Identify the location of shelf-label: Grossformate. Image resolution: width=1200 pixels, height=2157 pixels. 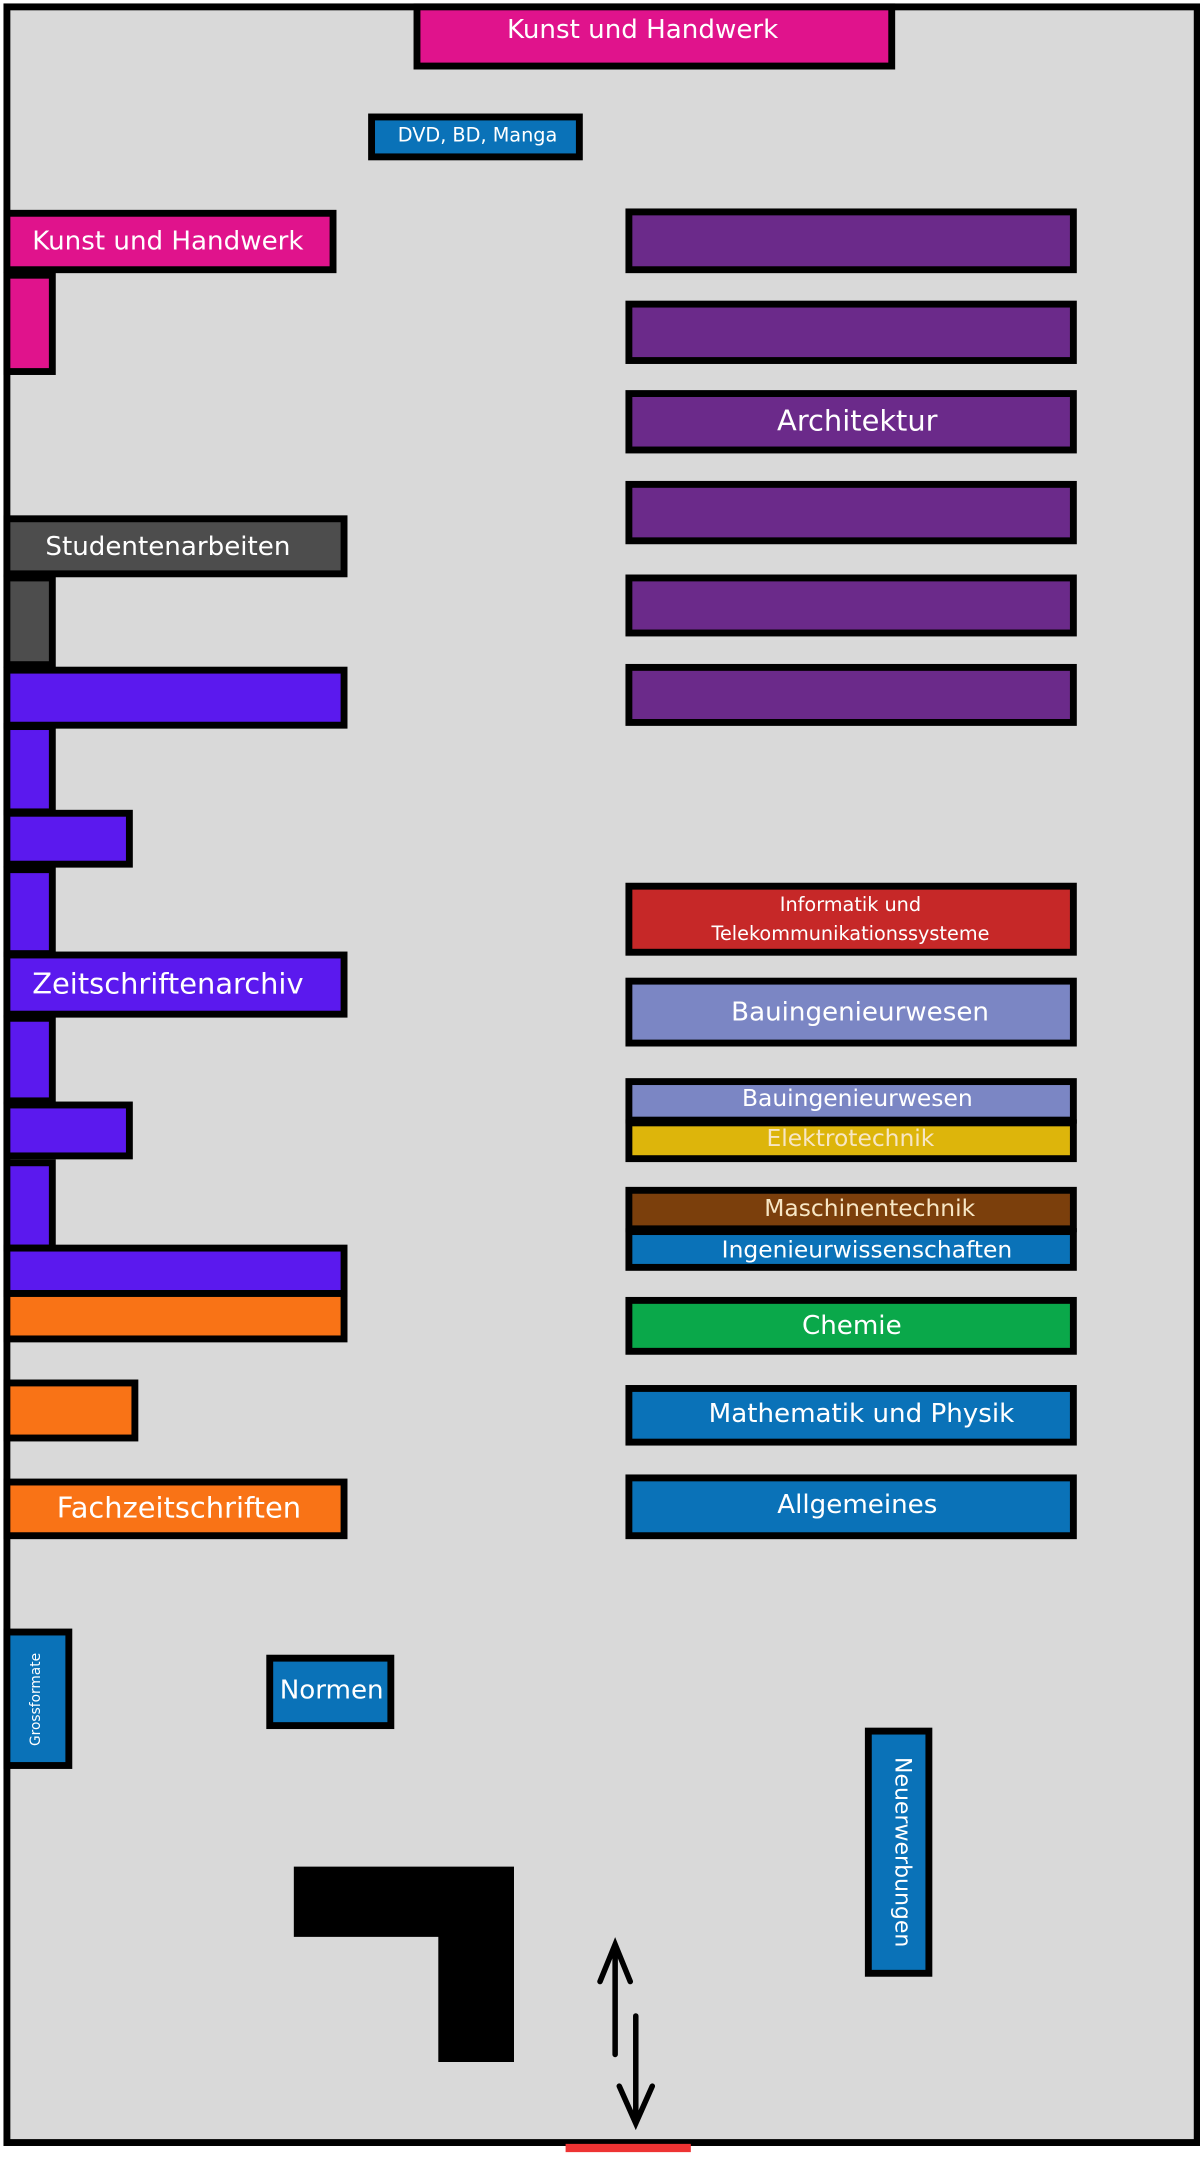
(36, 1699).